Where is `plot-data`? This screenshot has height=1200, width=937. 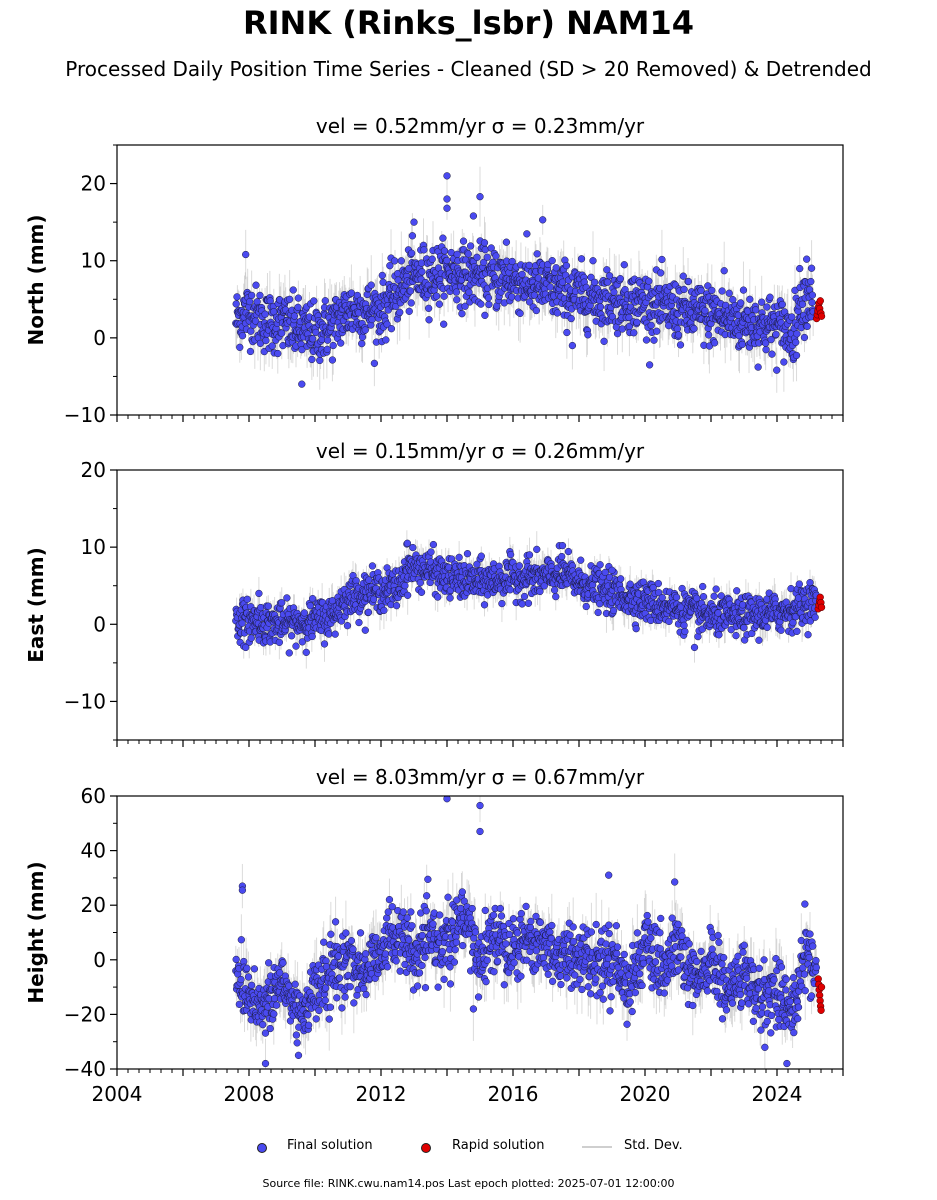
plot-data is located at coordinates (529, 599).